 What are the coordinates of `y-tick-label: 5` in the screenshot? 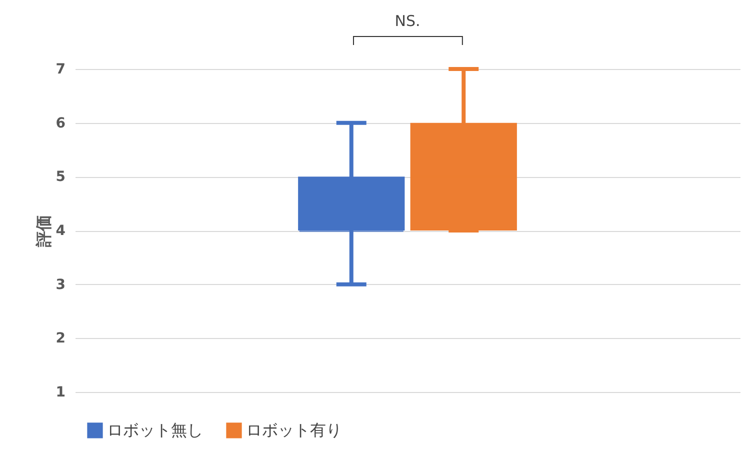 It's located at (61, 177).